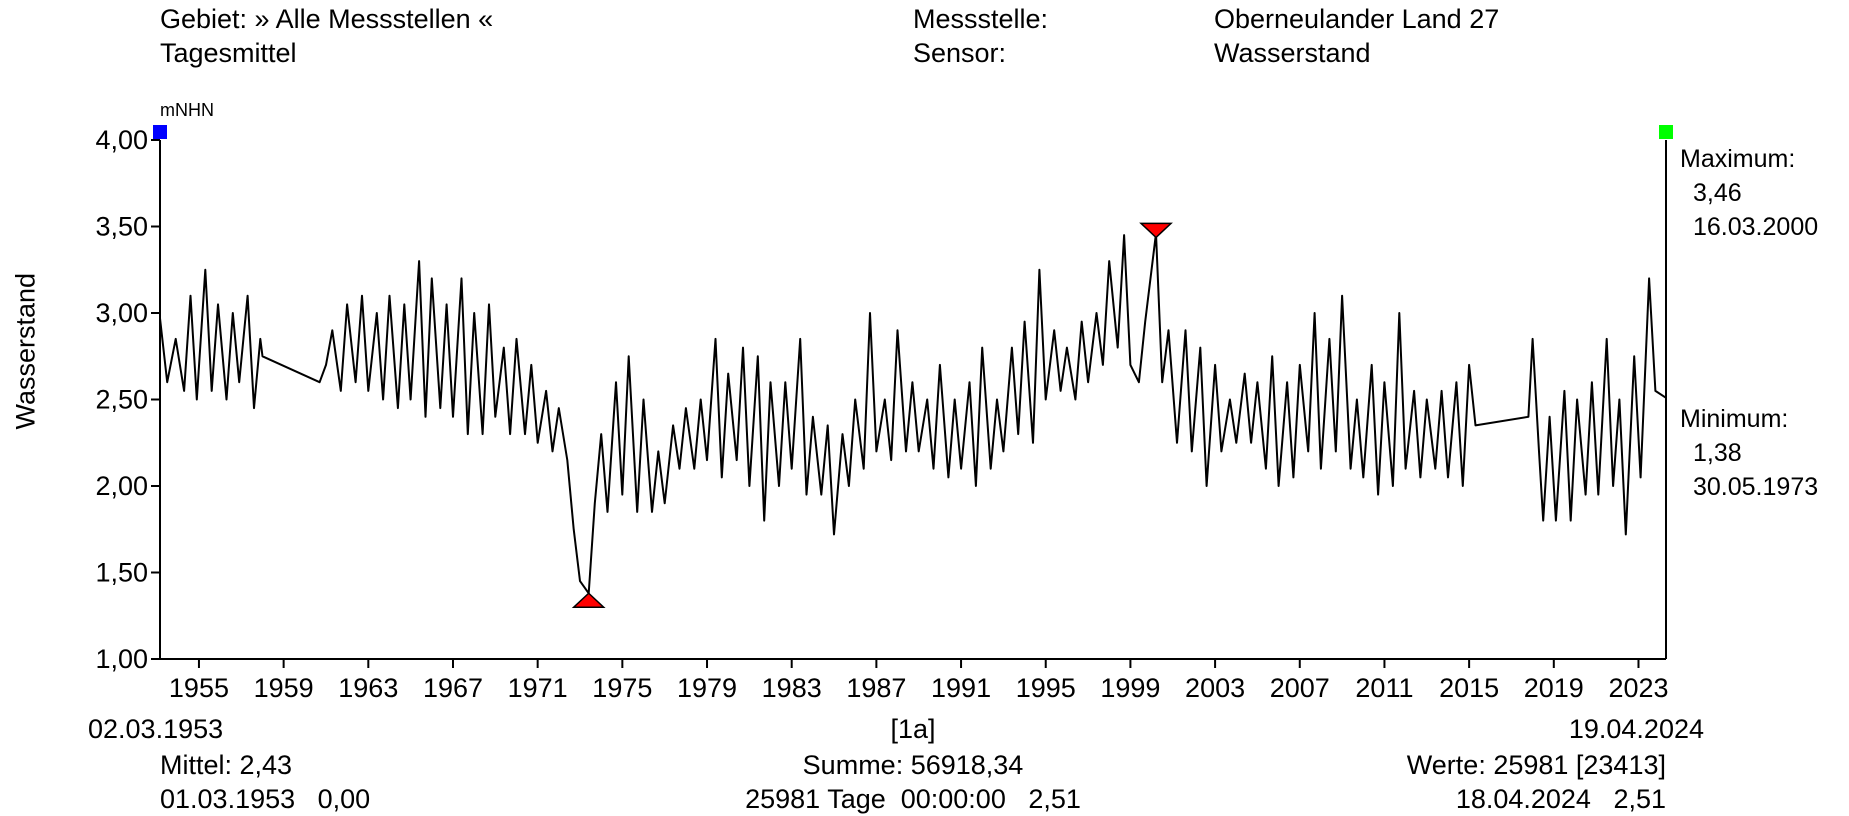  Describe the element at coordinates (265, 799) in the screenshot. I see `mean-detail: 01.03.1953 0,00` at that location.